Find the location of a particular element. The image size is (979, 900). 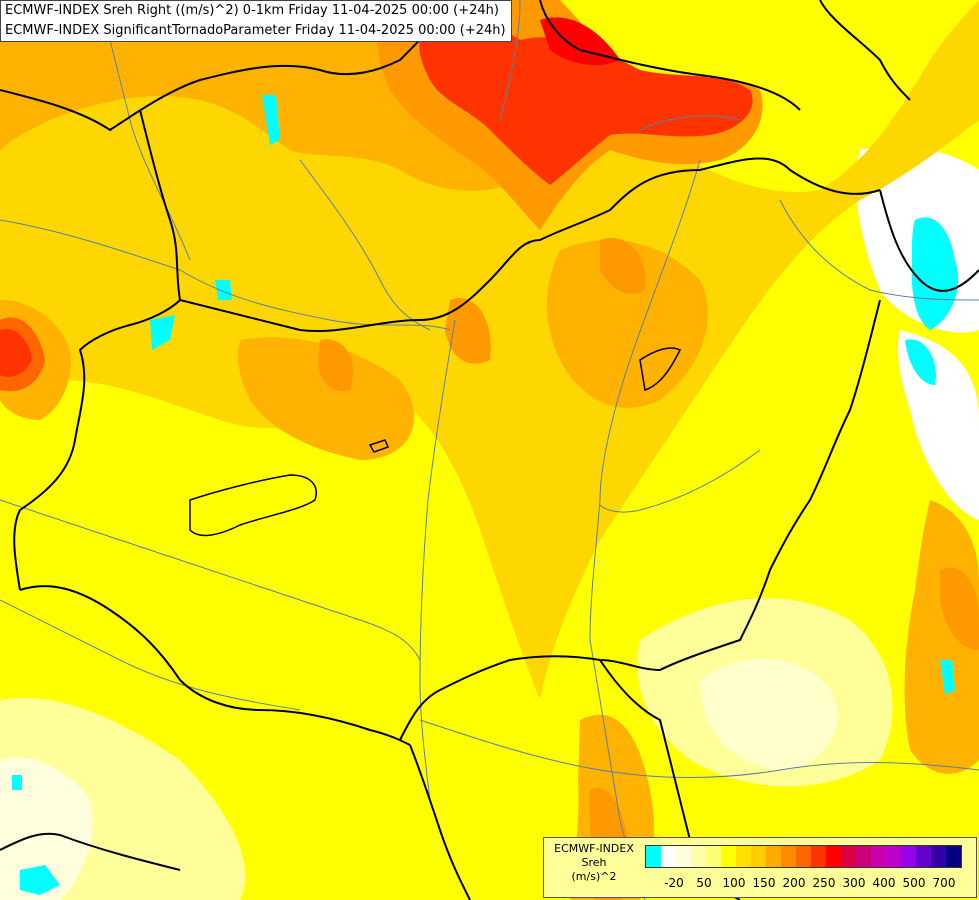

orange-spot-center is located at coordinates (468, 331).